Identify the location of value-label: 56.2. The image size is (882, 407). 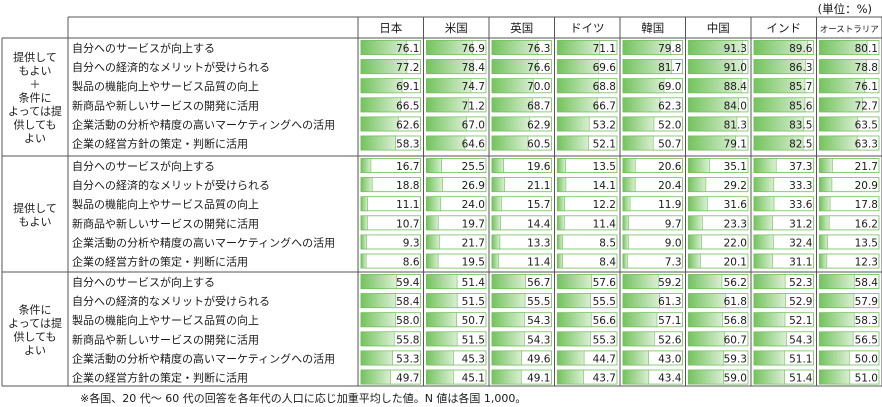
(735, 283).